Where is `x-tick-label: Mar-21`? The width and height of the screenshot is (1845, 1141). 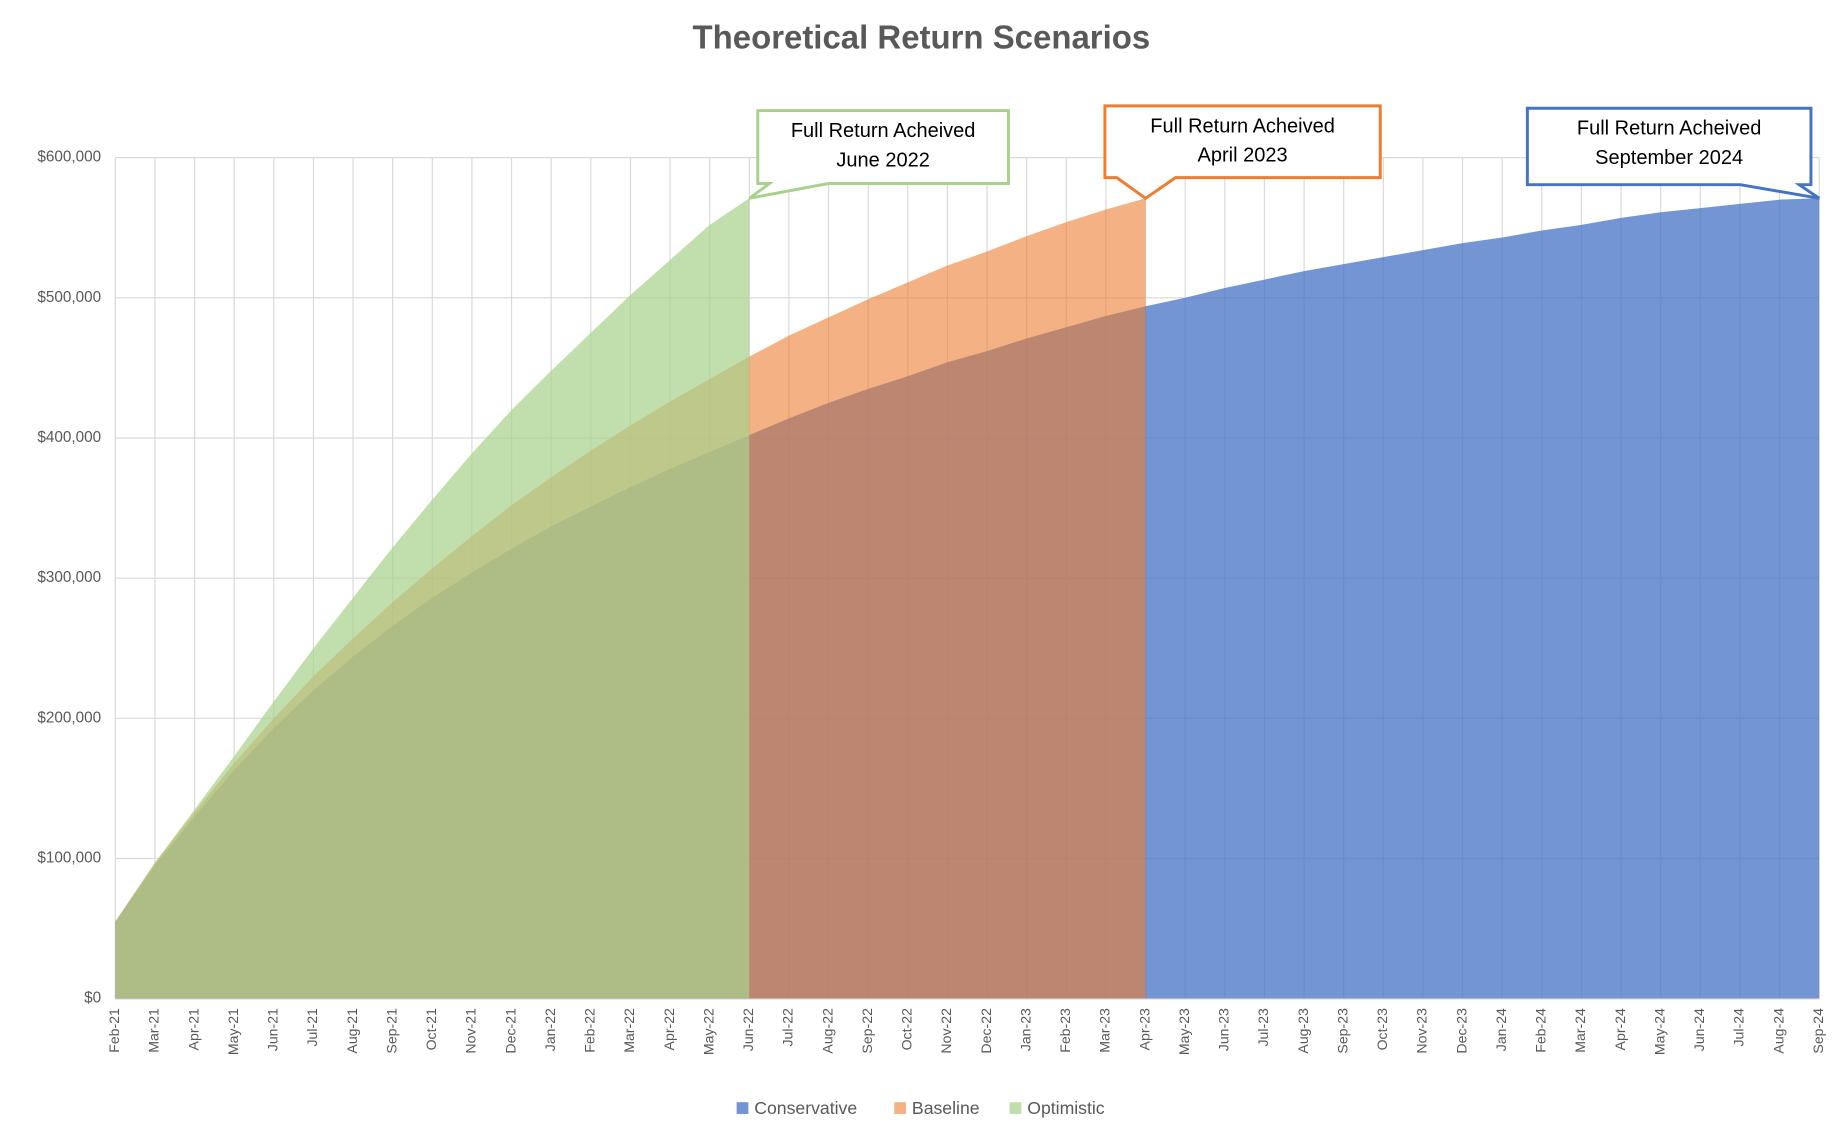 x-tick-label: Mar-21 is located at coordinates (154, 1030).